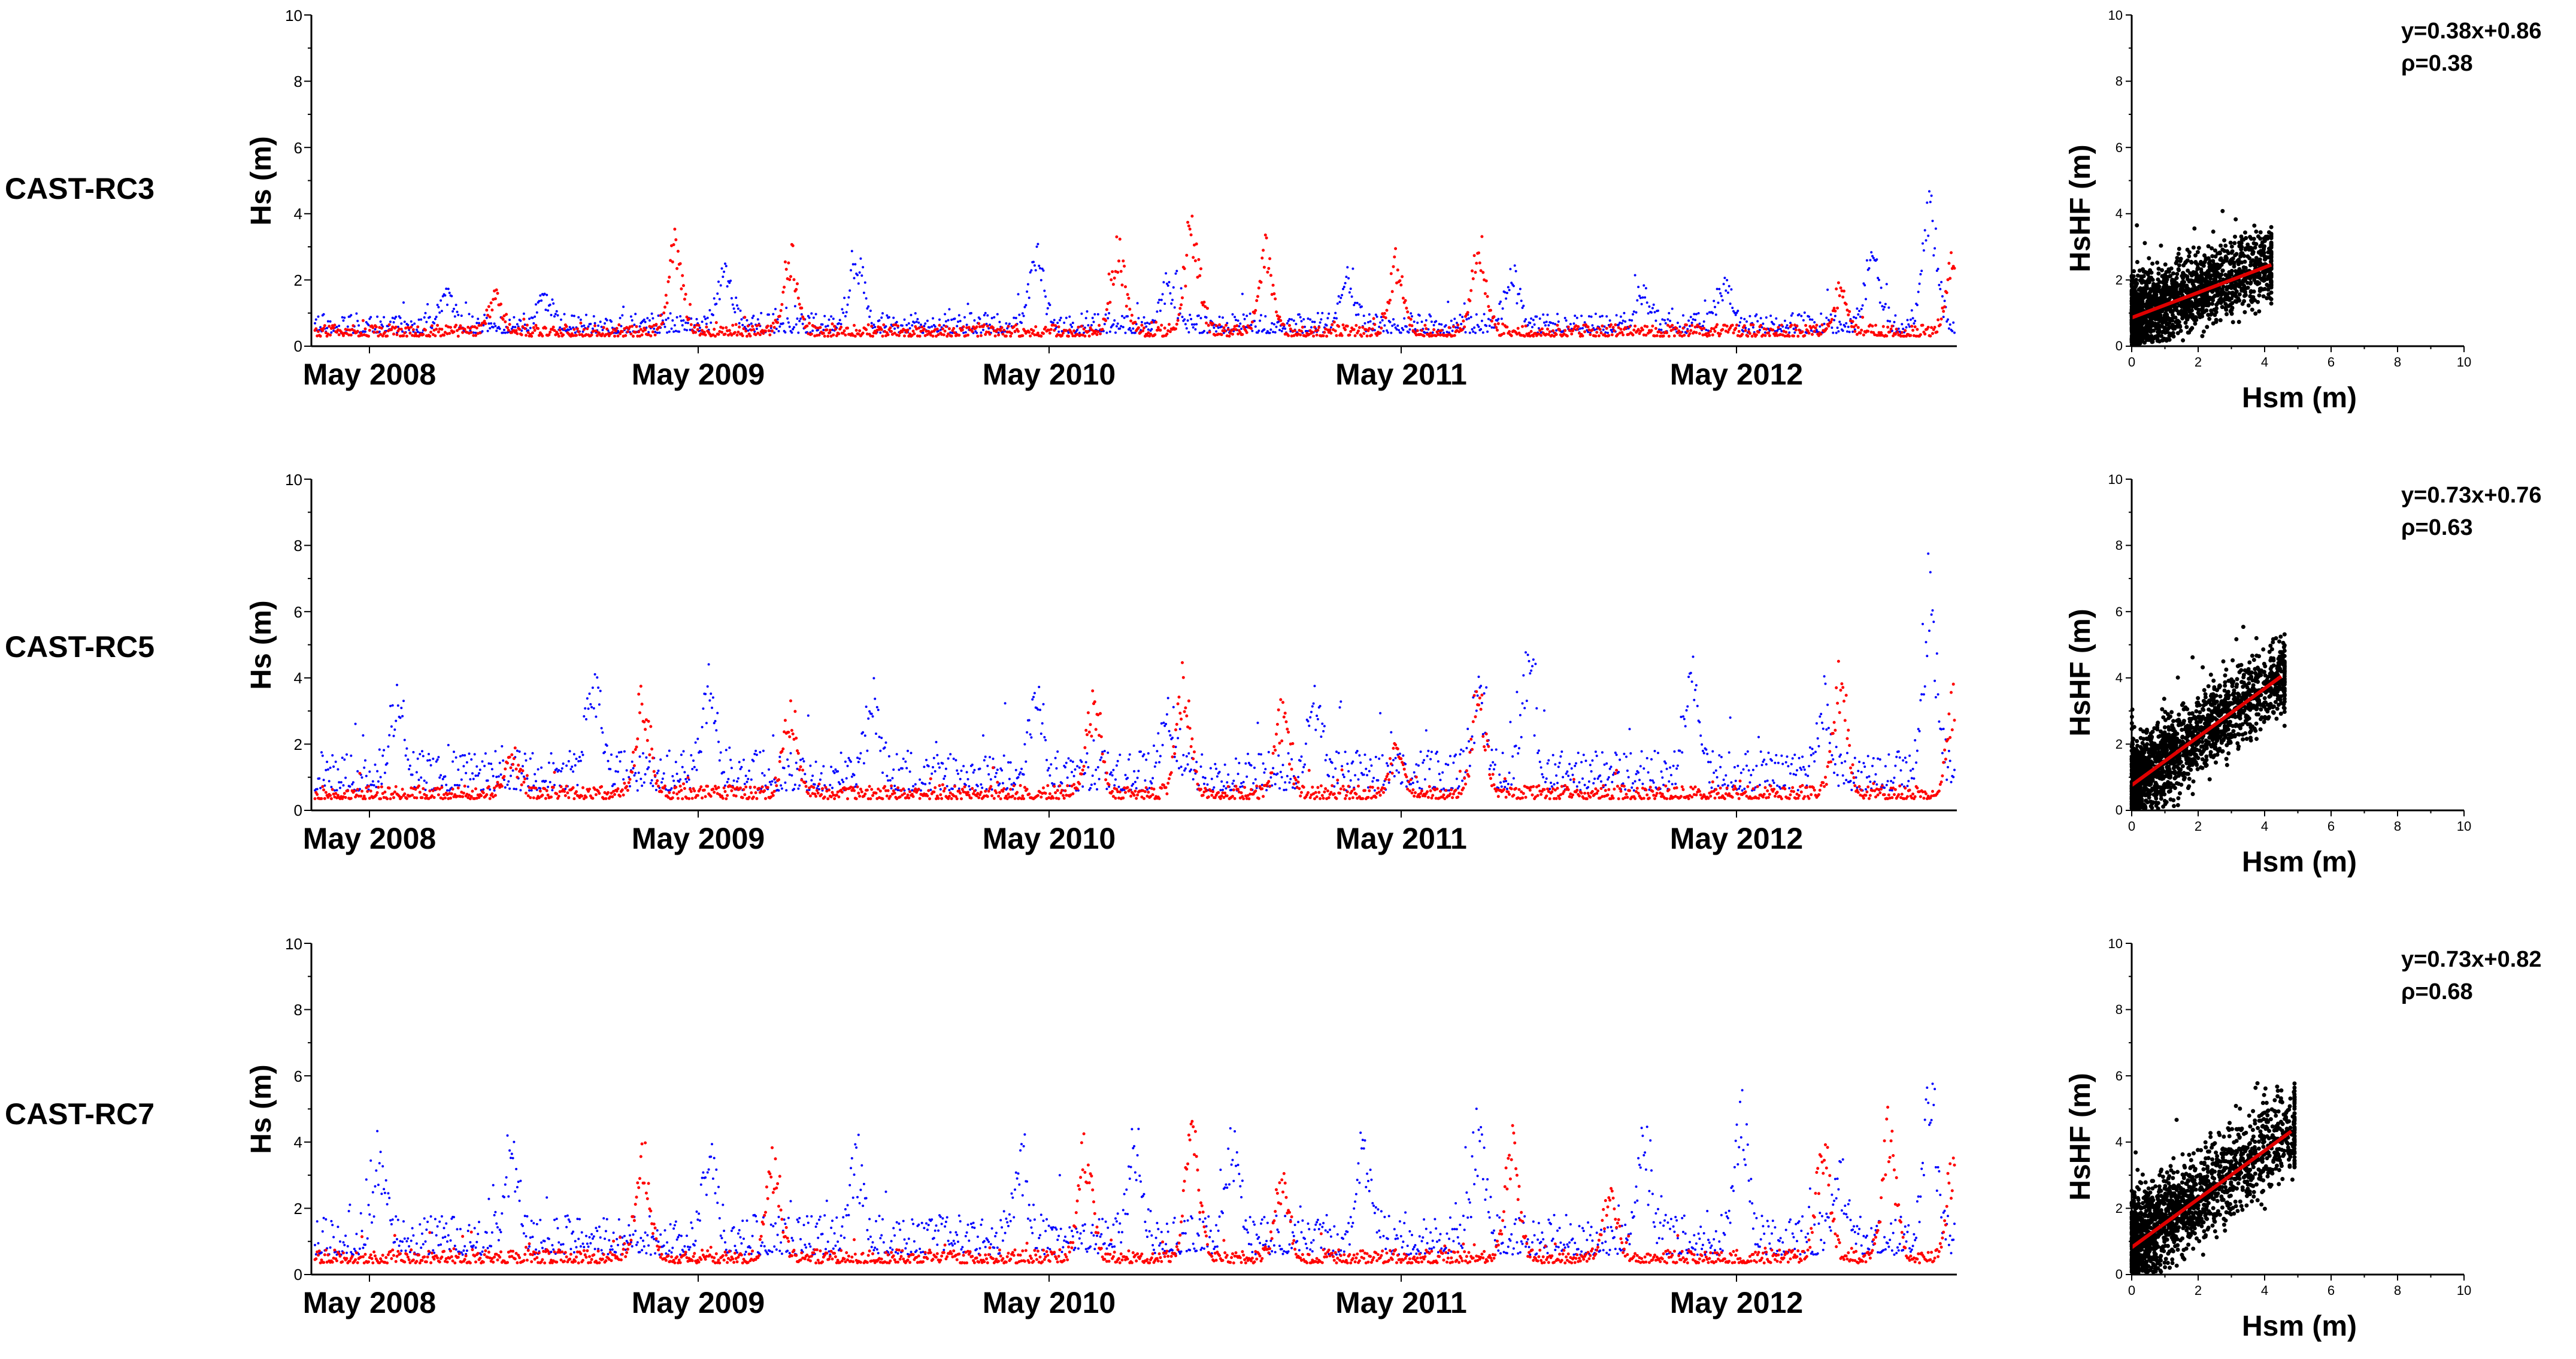 The image size is (2576, 1359). Describe the element at coordinates (2119, 1009) in the screenshot. I see `scatter-y-tick-label: 8` at that location.